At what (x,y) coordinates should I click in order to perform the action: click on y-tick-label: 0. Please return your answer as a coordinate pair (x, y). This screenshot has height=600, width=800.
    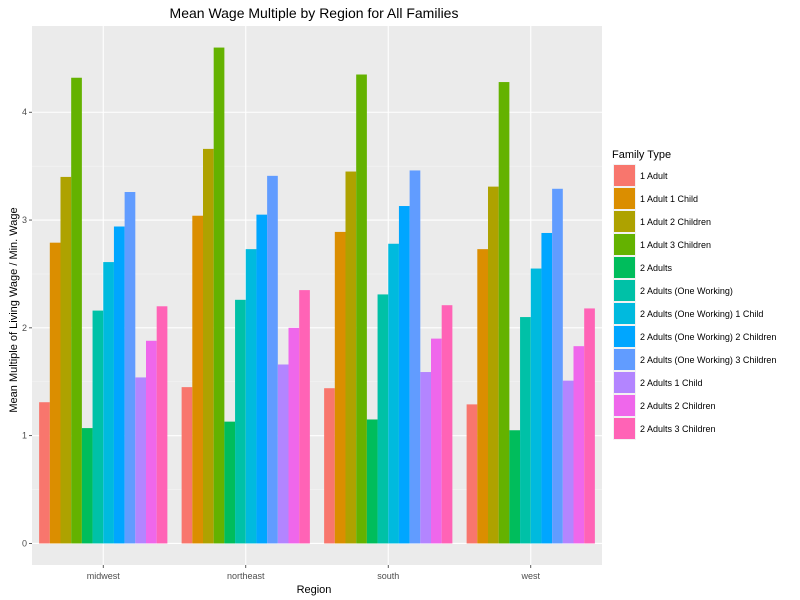
    Looking at the image, I should click on (24, 543).